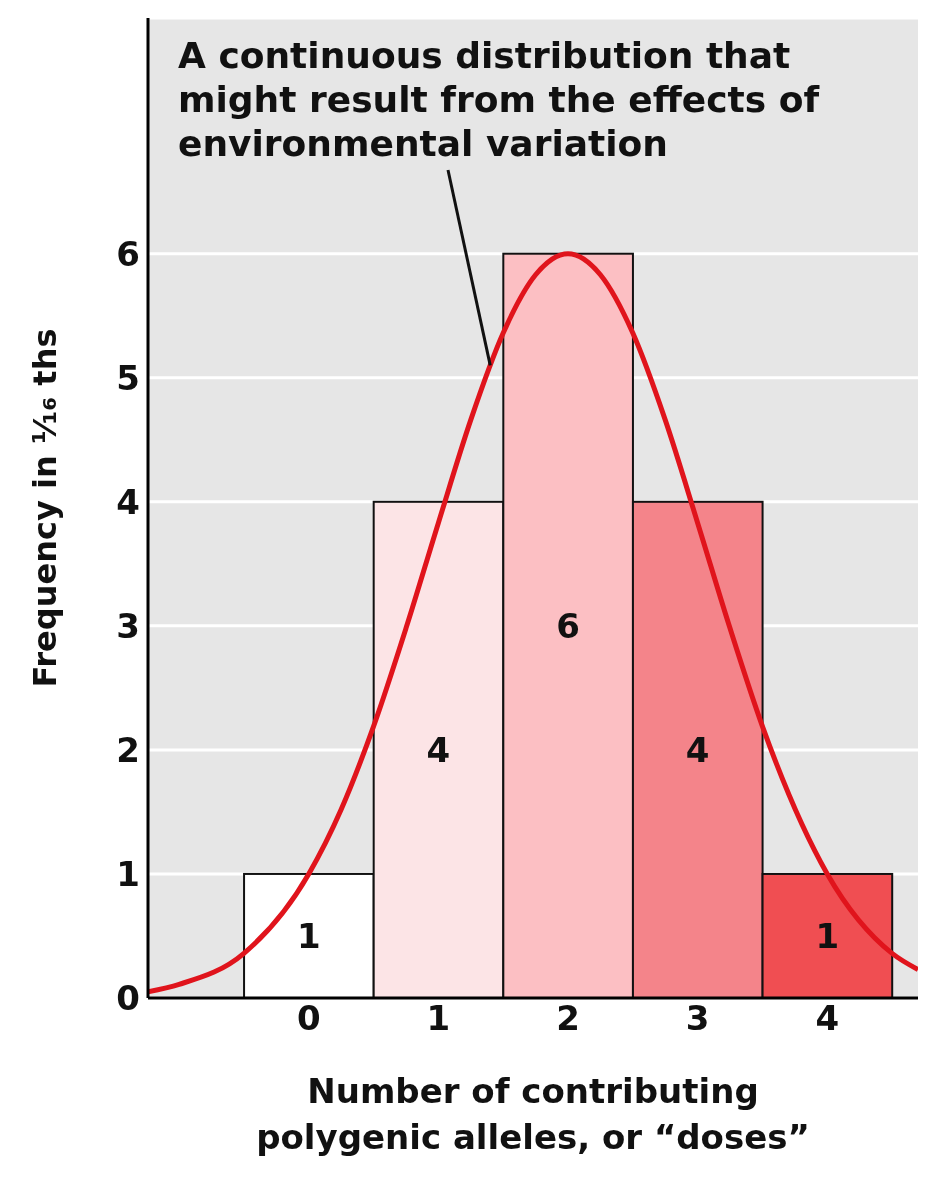 This screenshot has height=1177, width=926. What do you see at coordinates (128, 501) in the screenshot?
I see `y-tick-label: 4` at bounding box center [128, 501].